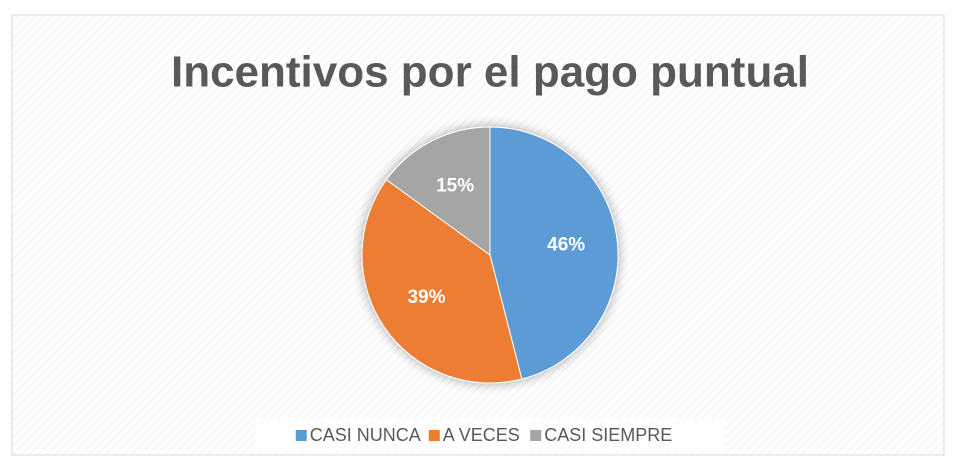  Describe the element at coordinates (481, 435) in the screenshot. I see `legend-label: A VECES` at that location.